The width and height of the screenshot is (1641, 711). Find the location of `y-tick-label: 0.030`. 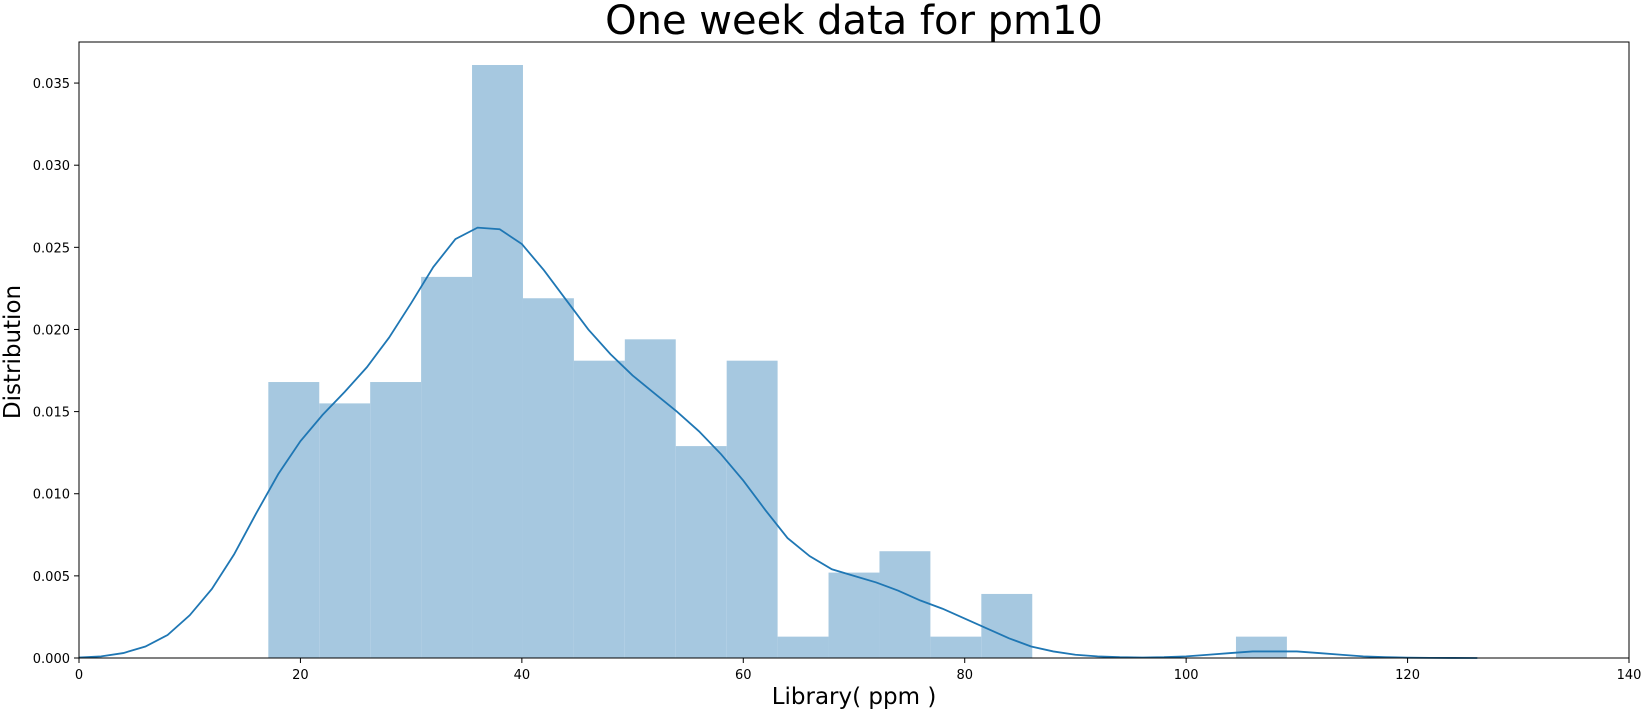

y-tick-label: 0.030 is located at coordinates (51, 166).